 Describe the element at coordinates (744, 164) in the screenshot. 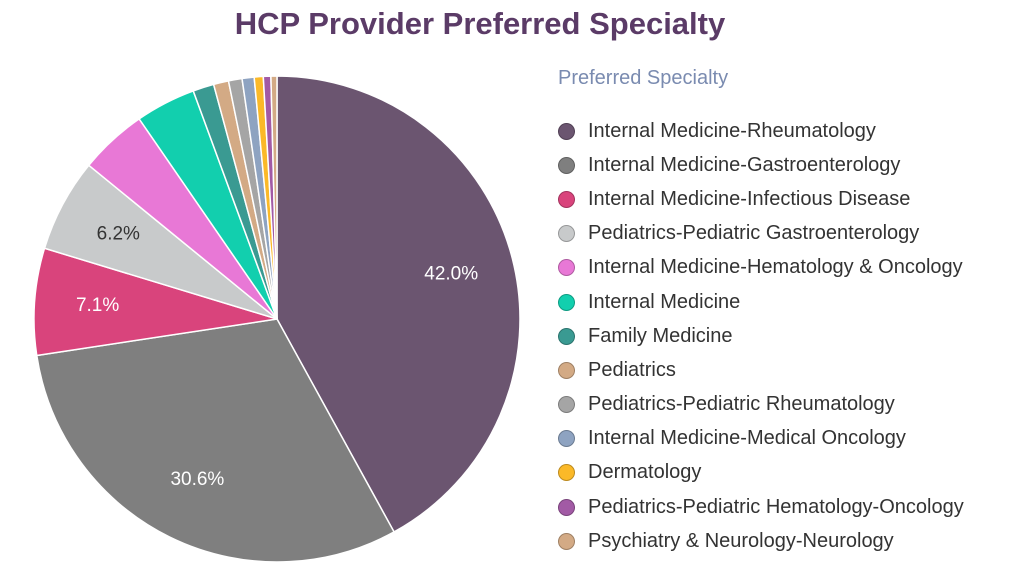

I see `legend-label: Internal Medicine-Gastroenterology` at that location.